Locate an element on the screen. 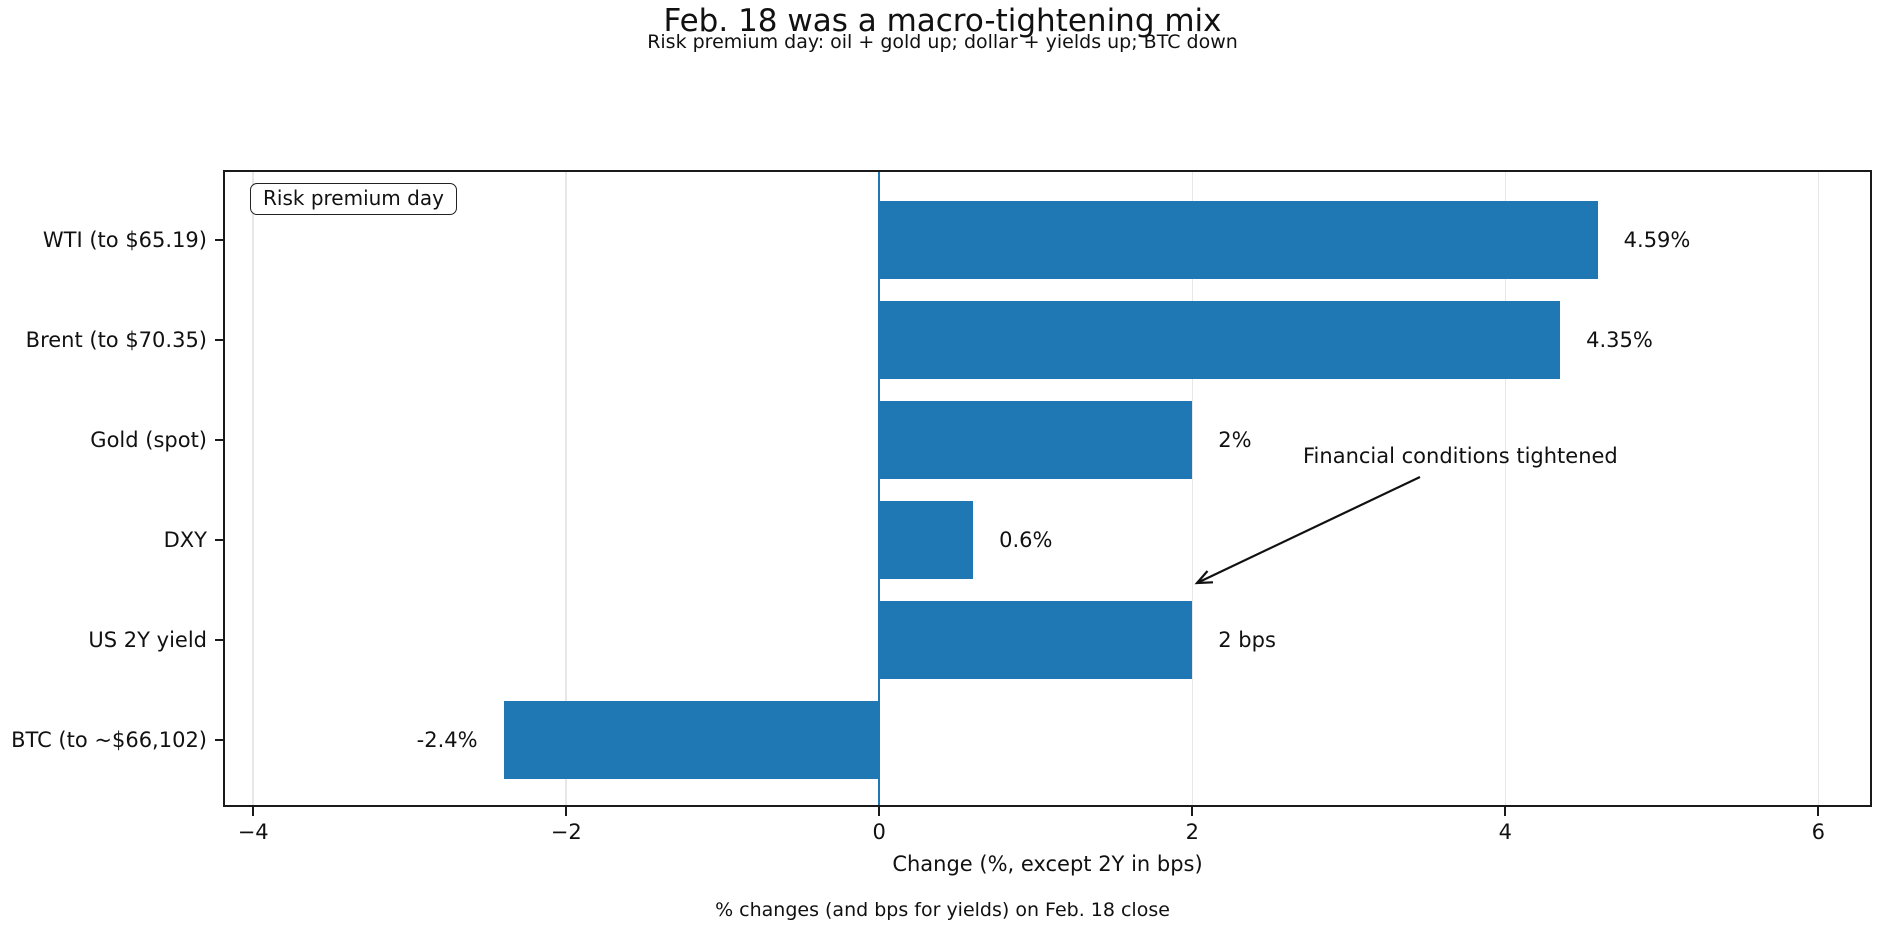 Image resolution: width=1885 pixels, height=930 pixels. y-tick-label: Brent (to $70.35) is located at coordinates (116, 340).